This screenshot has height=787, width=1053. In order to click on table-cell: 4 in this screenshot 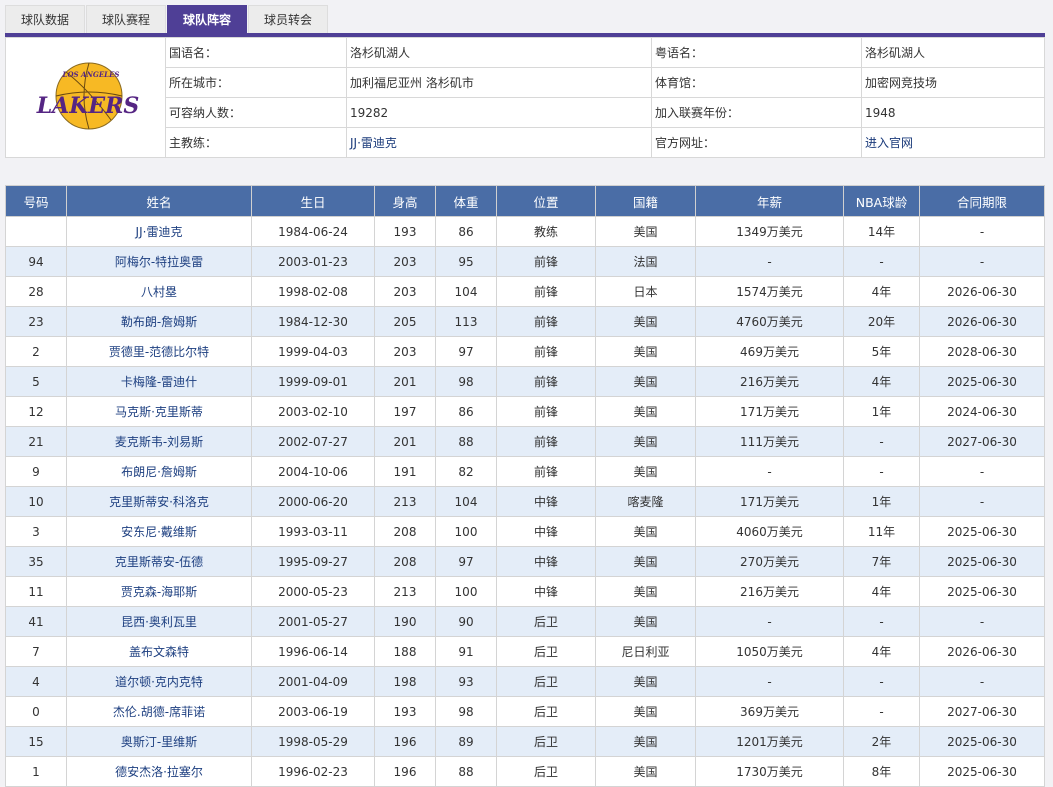, I will do `click(36, 681)`.